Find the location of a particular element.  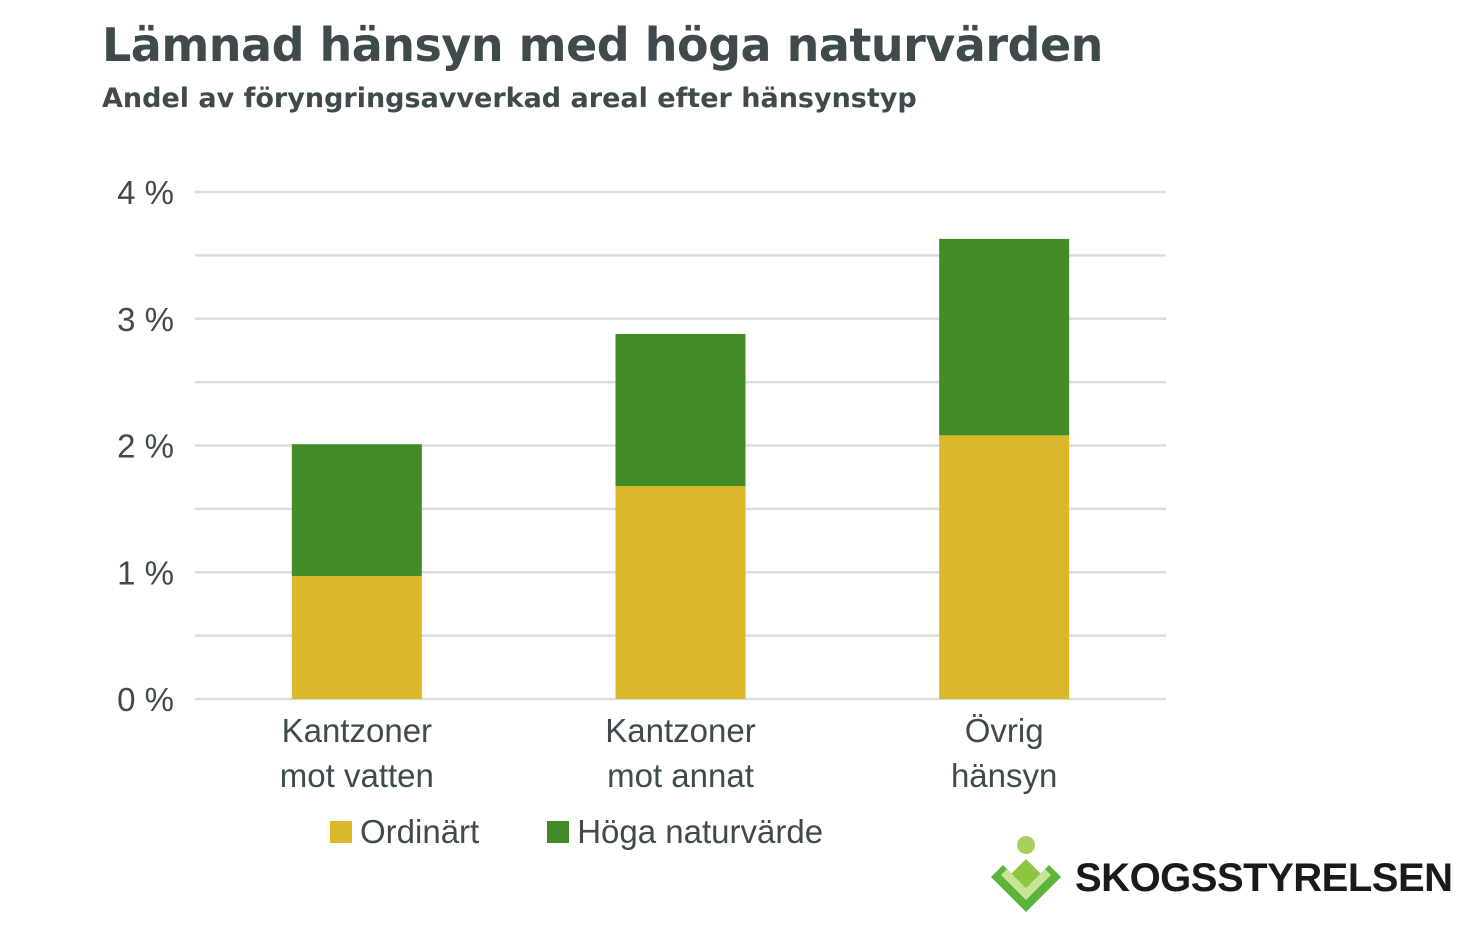

y-tick-label: 3 % is located at coordinates (145, 319).